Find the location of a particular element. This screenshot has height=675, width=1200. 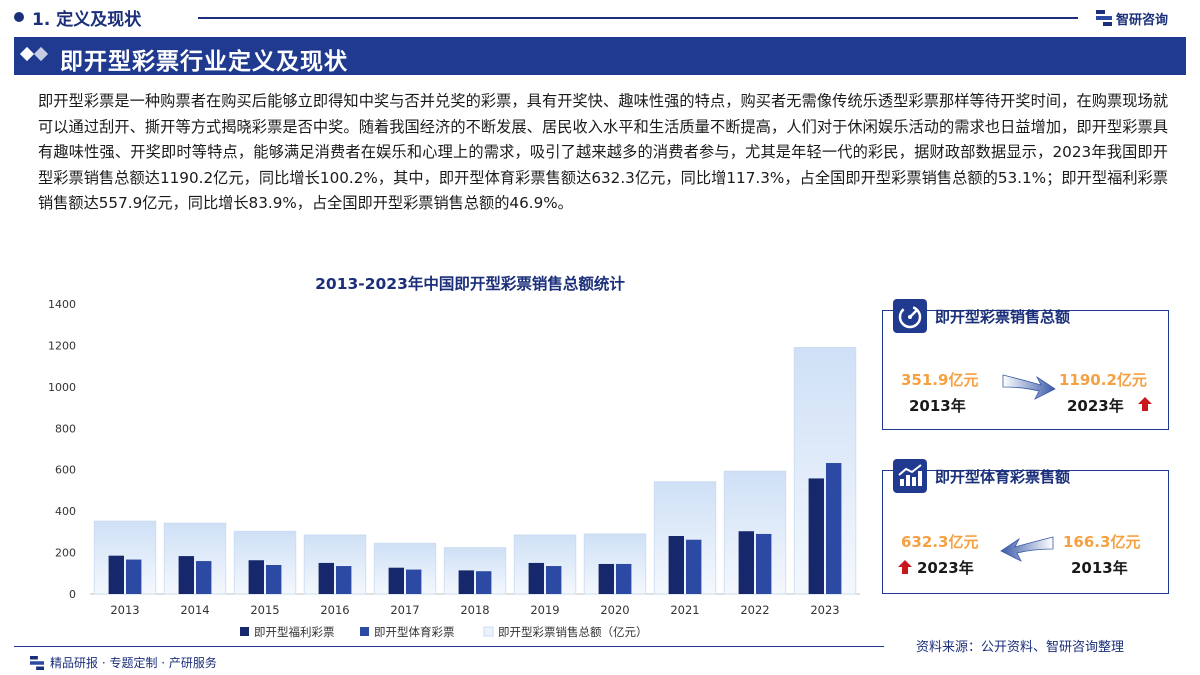

latest-value: 632.3亿元 is located at coordinates (940, 542).